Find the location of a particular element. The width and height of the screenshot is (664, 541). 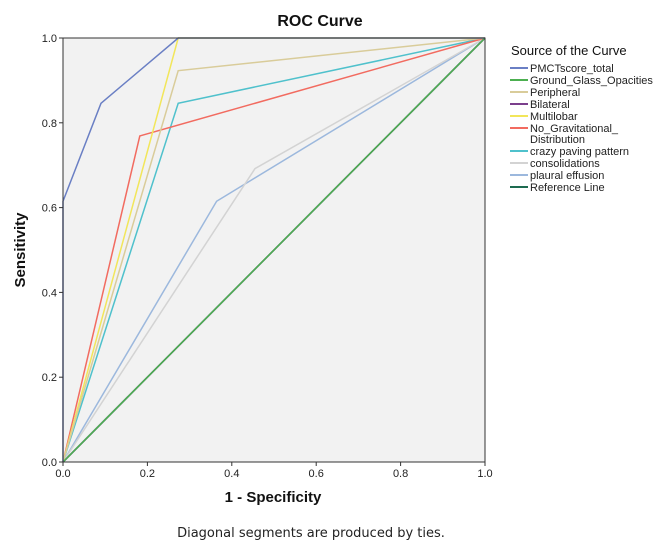

legend-label: PMCTscore_total is located at coordinates (572, 69).